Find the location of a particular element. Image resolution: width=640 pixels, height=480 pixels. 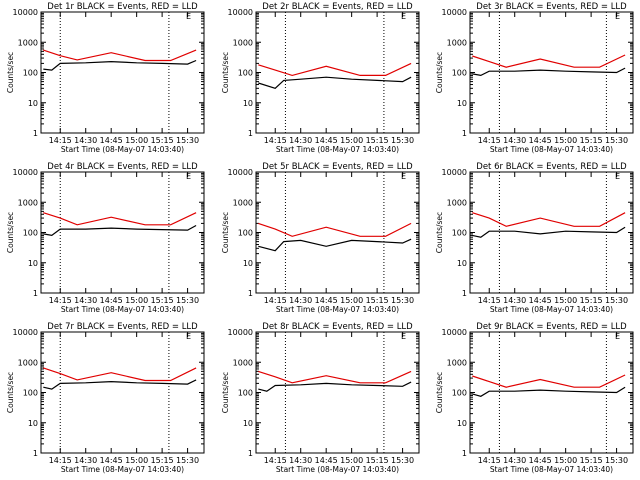

panel-title: Det 3r BLACK = Events, RED = LLD is located at coordinates (551, 7).